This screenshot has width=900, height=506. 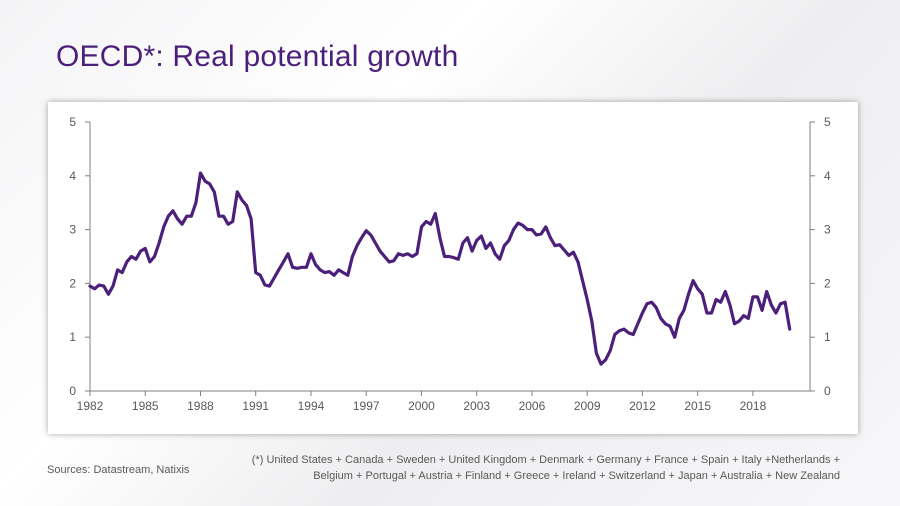 What do you see at coordinates (827, 122) in the screenshot?
I see `y-tick-label-right: 5` at bounding box center [827, 122].